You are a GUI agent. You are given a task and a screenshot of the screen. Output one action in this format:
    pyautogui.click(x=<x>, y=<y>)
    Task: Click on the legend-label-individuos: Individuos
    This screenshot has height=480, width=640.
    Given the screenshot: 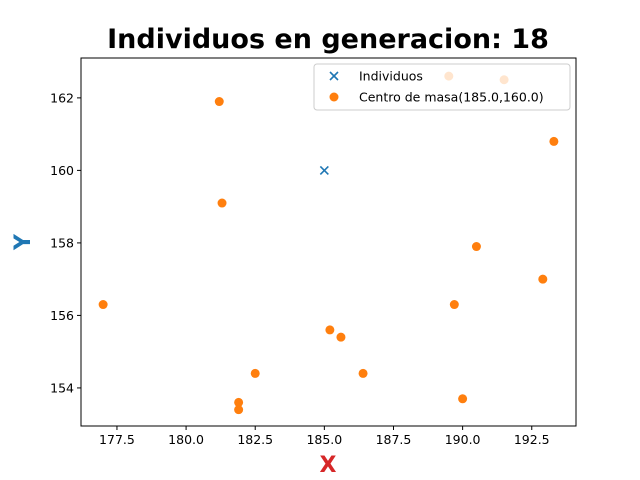 What is the action you would take?
    pyautogui.click(x=391, y=76)
    